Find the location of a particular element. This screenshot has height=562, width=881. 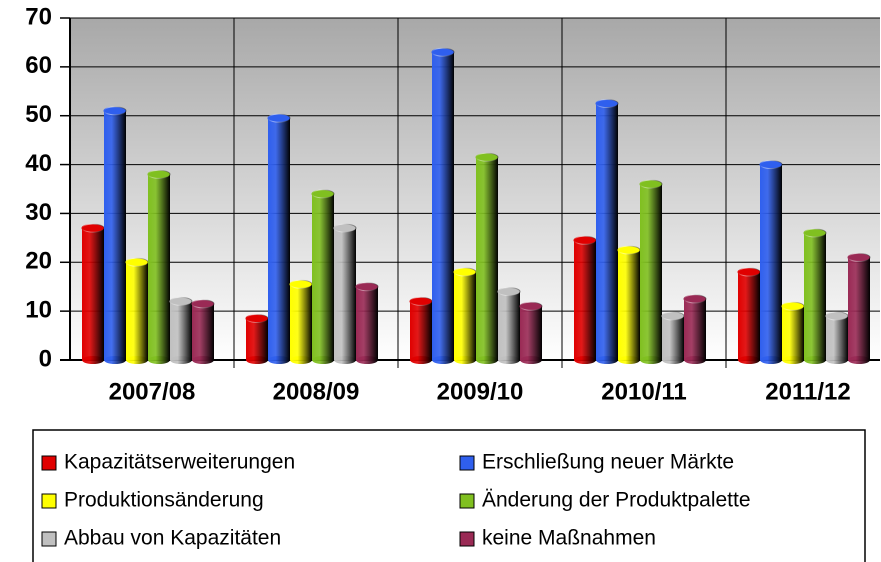

x-tick-label: 2008/09 is located at coordinates (316, 391).